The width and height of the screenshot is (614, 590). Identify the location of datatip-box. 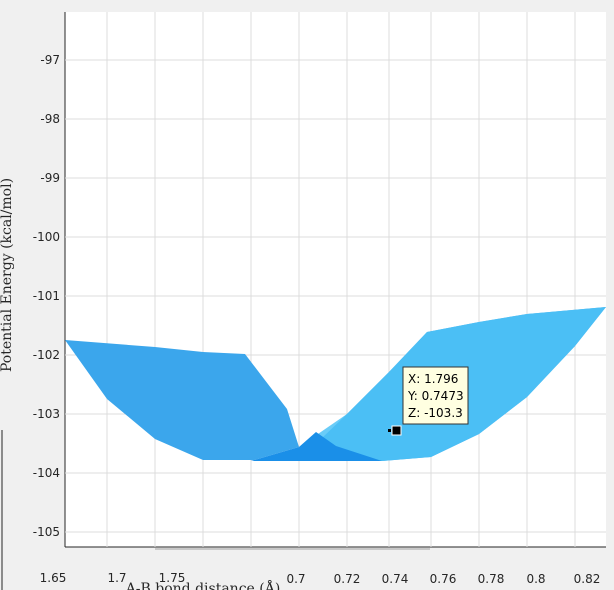
(435, 395).